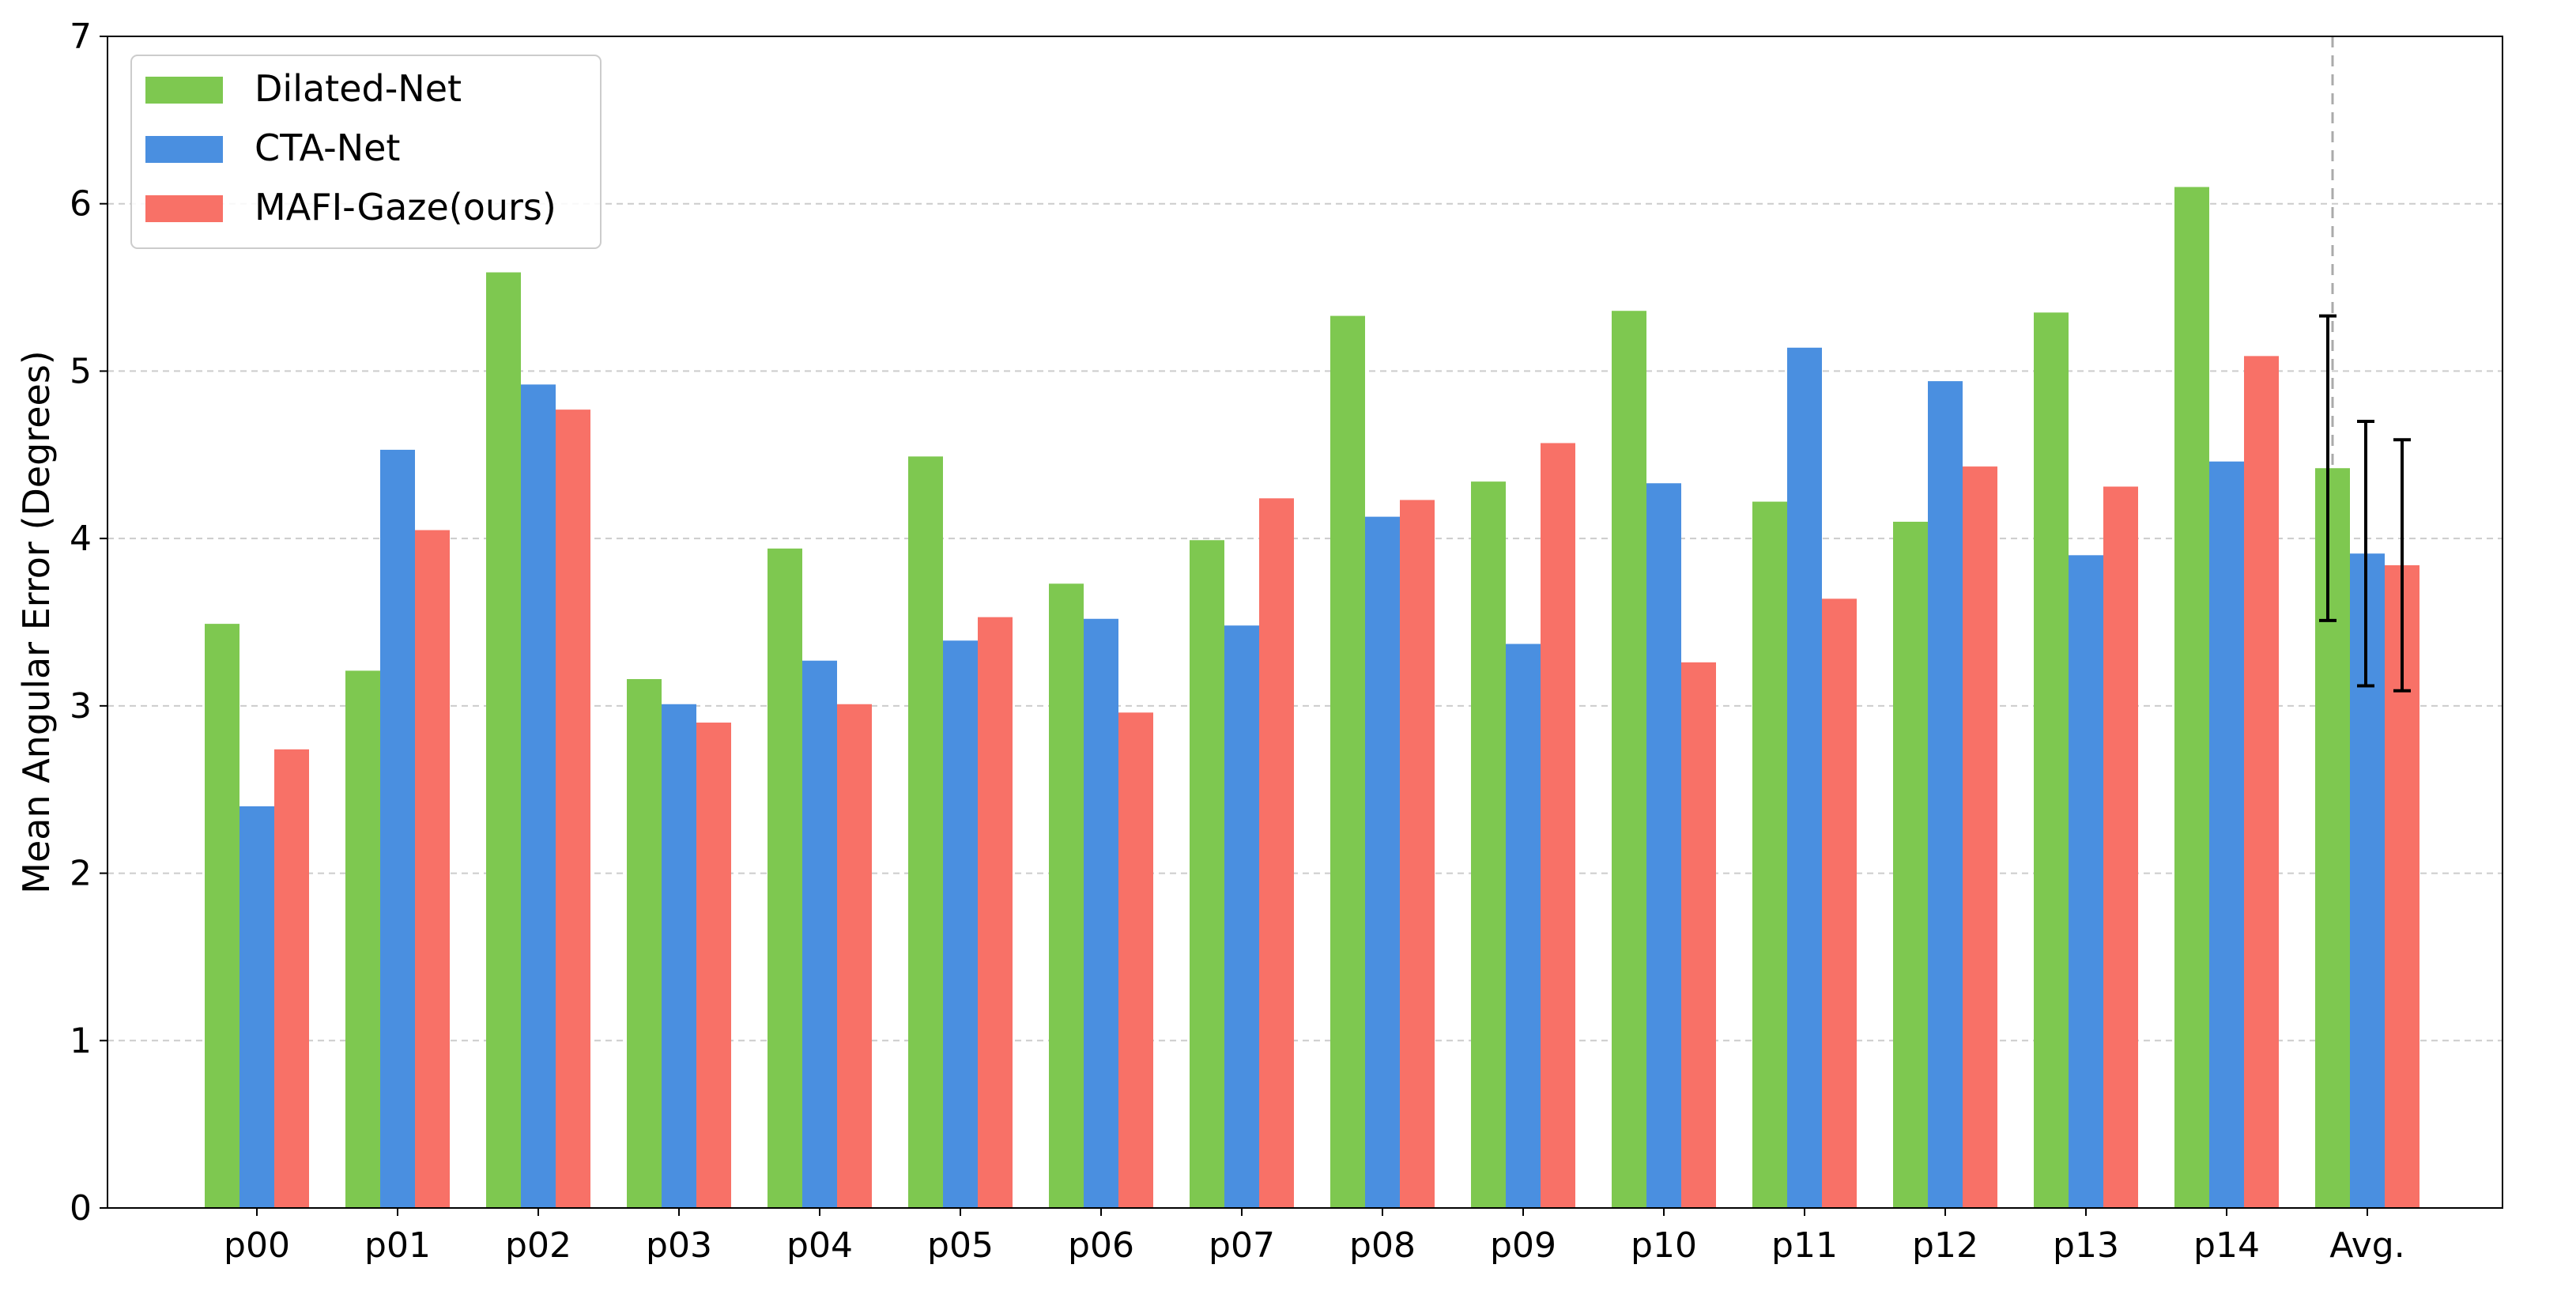 This screenshot has height=1306, width=2576. What do you see at coordinates (538, 796) in the screenshot?
I see `bar-p02-CTA-Net` at bounding box center [538, 796].